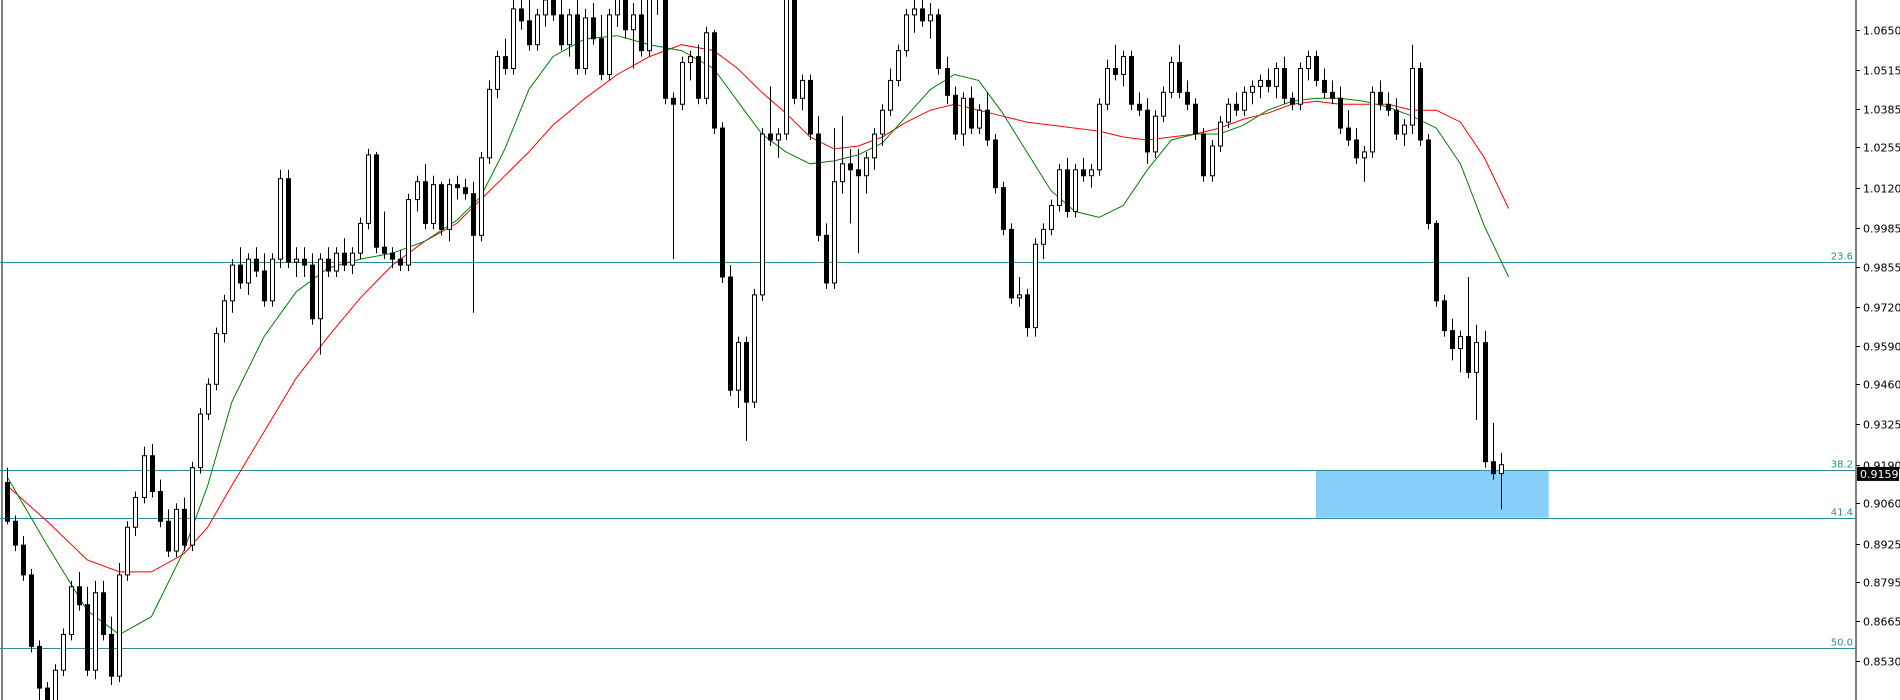  I want to click on y-tick-label: 0.9720, so click(1881, 308).